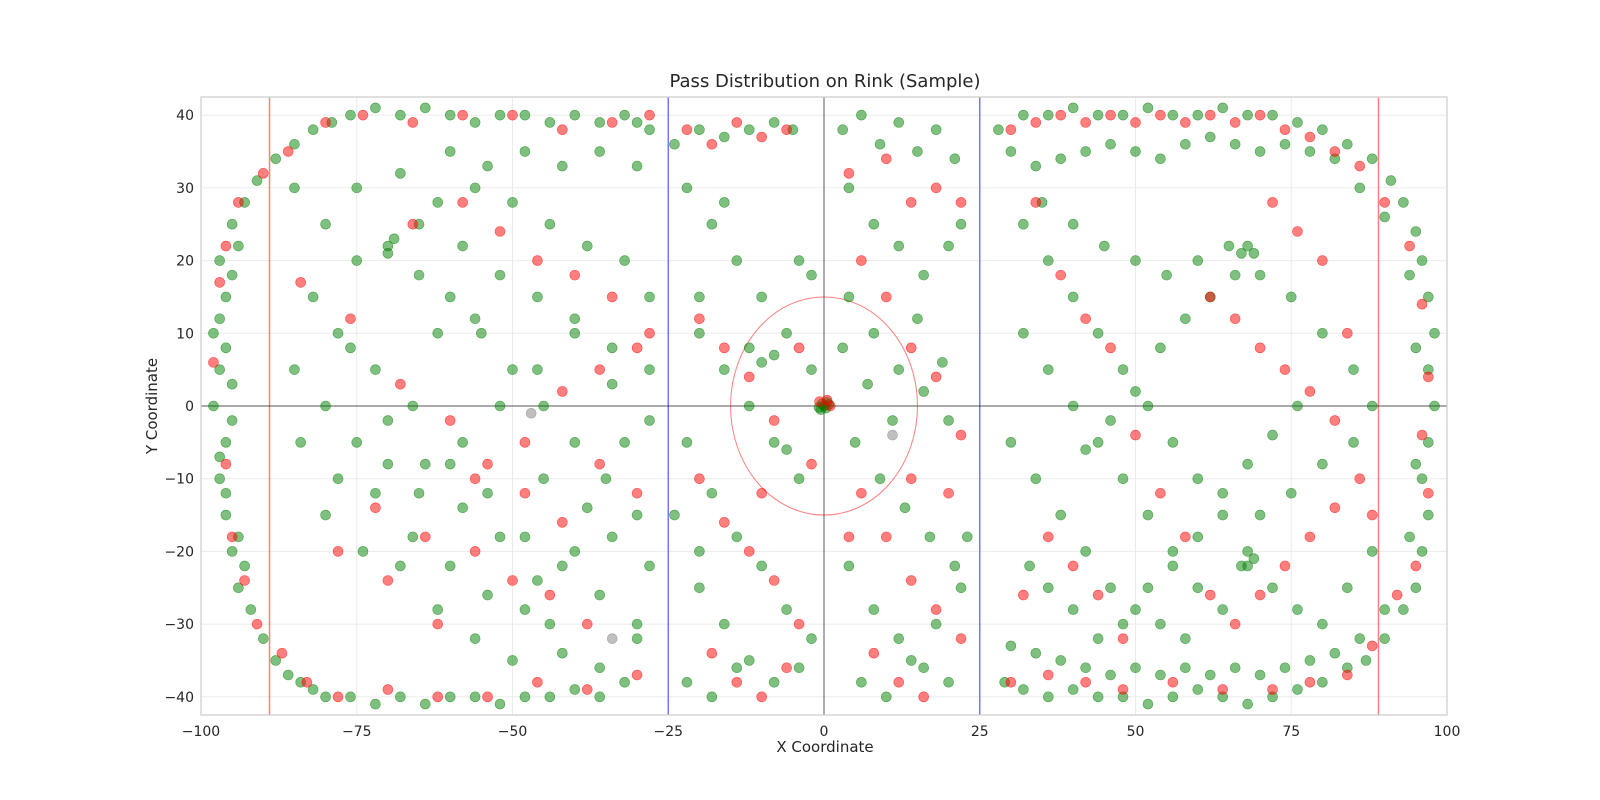 The height and width of the screenshot is (800, 1600). I want to click on y-tick-label: 10, so click(185, 334).